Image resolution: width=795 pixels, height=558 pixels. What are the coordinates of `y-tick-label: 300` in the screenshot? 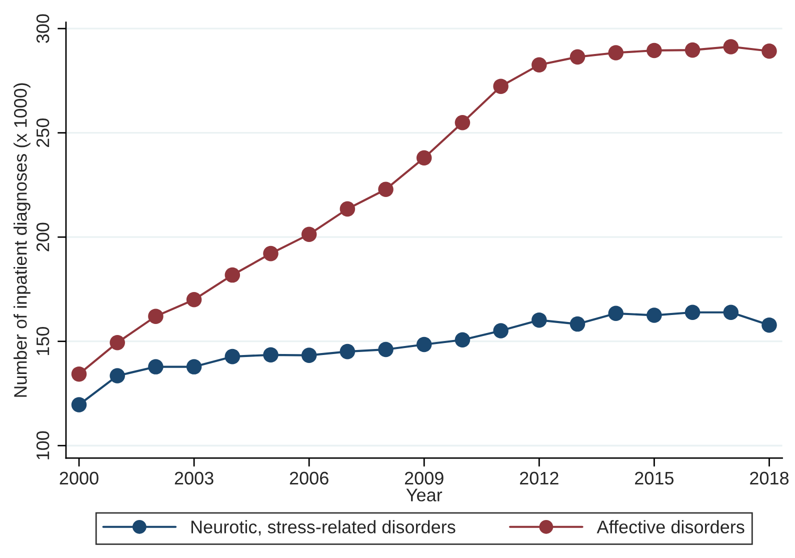 It's located at (43, 28).